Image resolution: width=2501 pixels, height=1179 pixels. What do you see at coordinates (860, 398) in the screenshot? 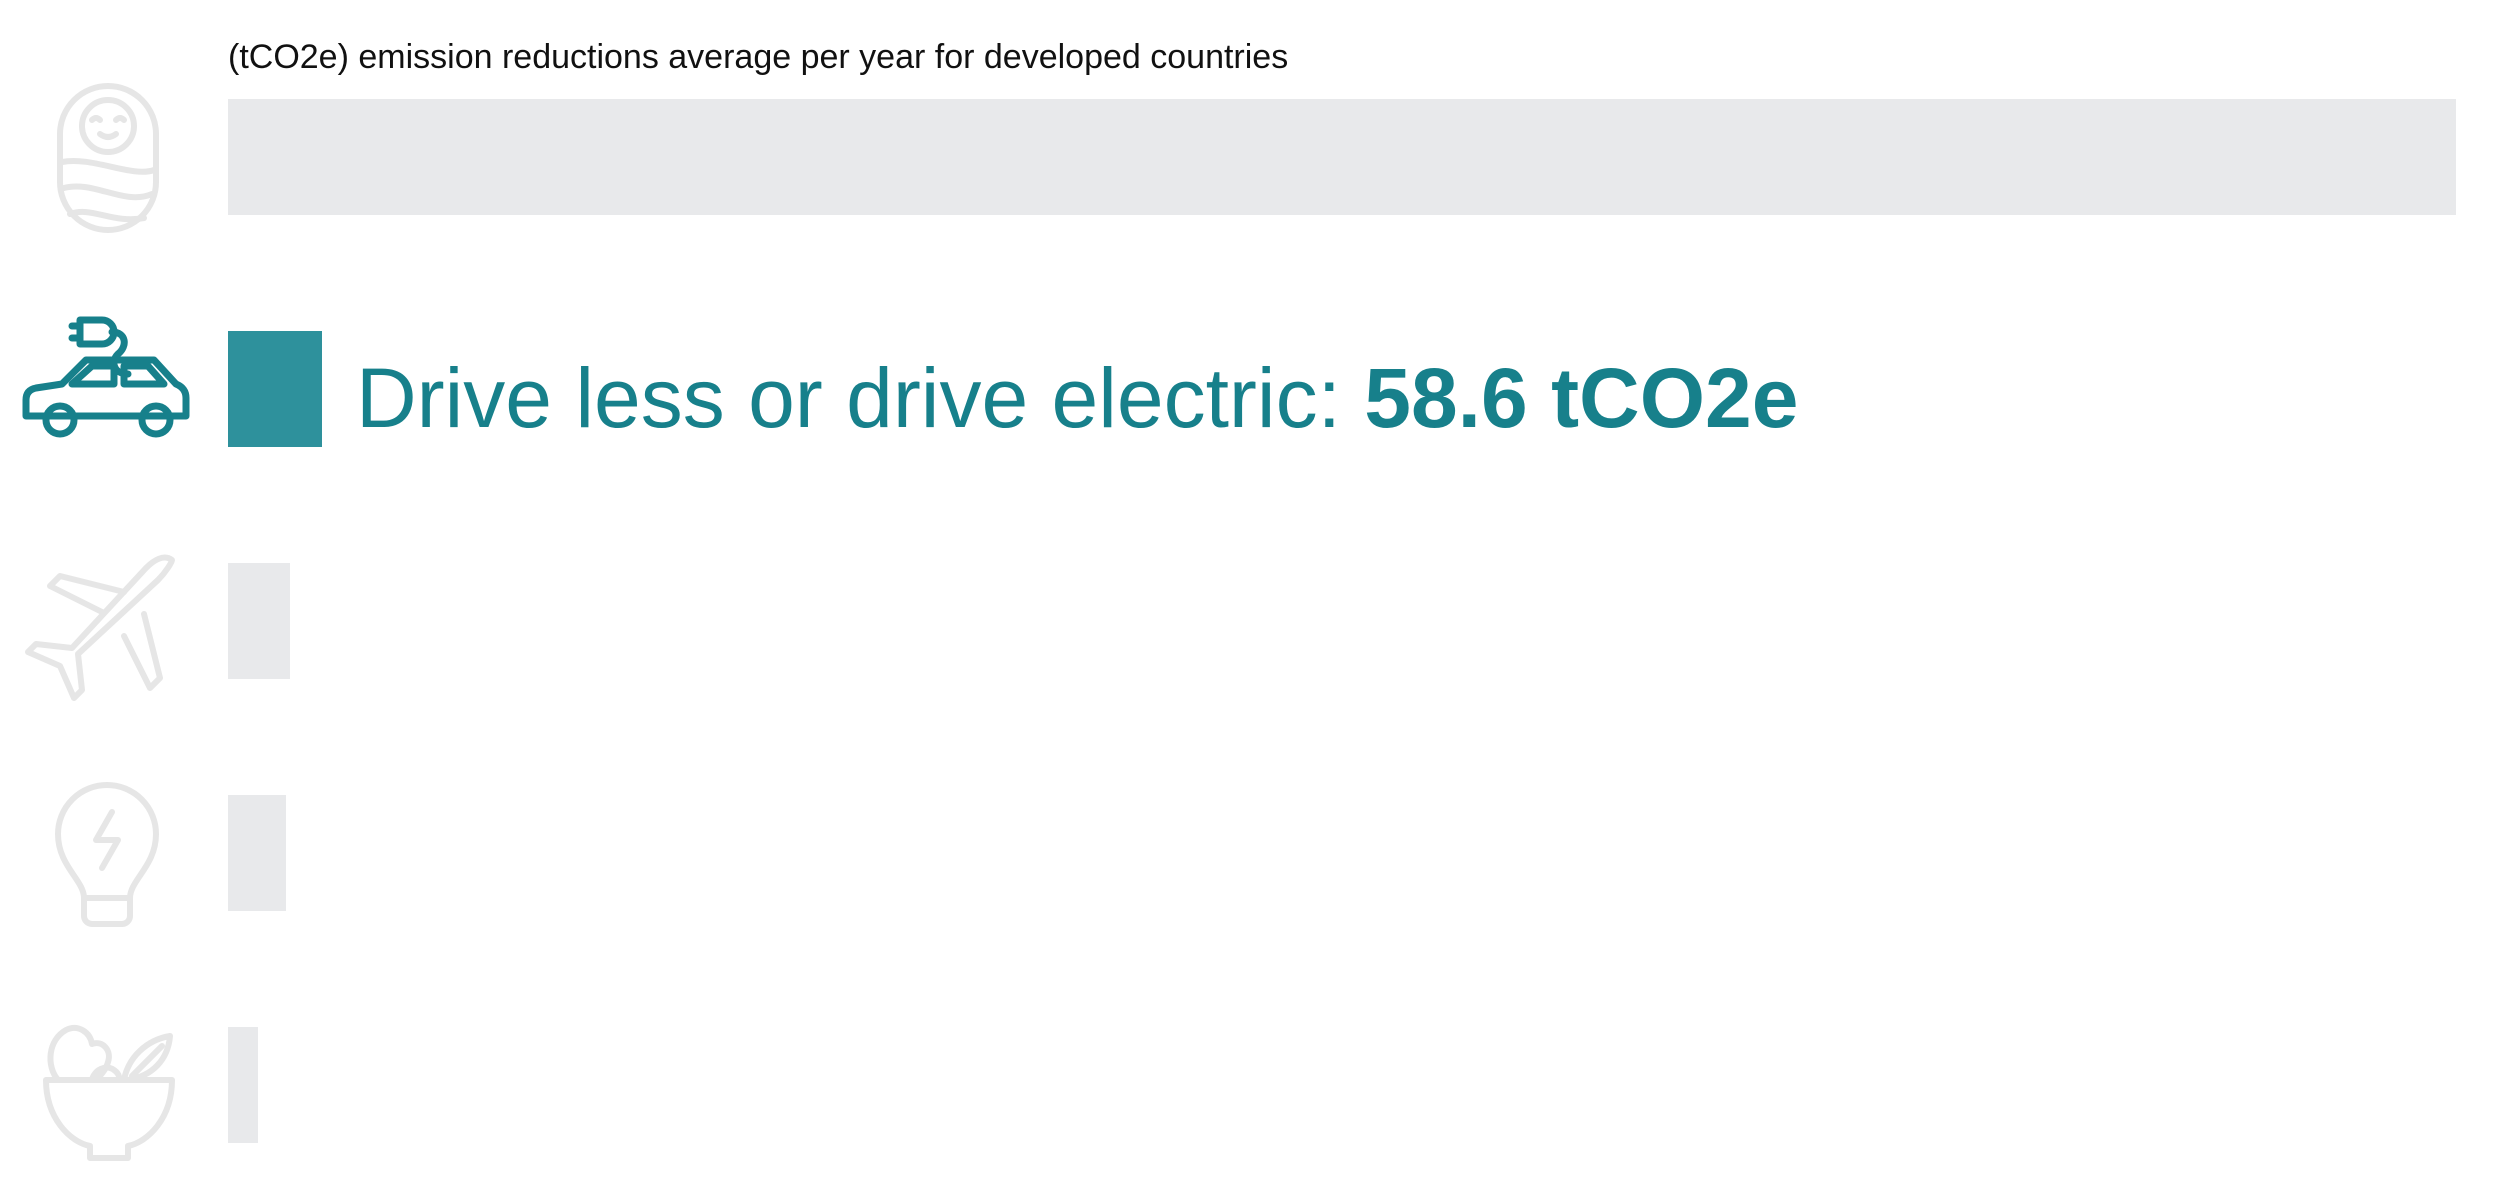
I see `highlight-label-prefix: Drive less or drive electric:` at bounding box center [860, 398].